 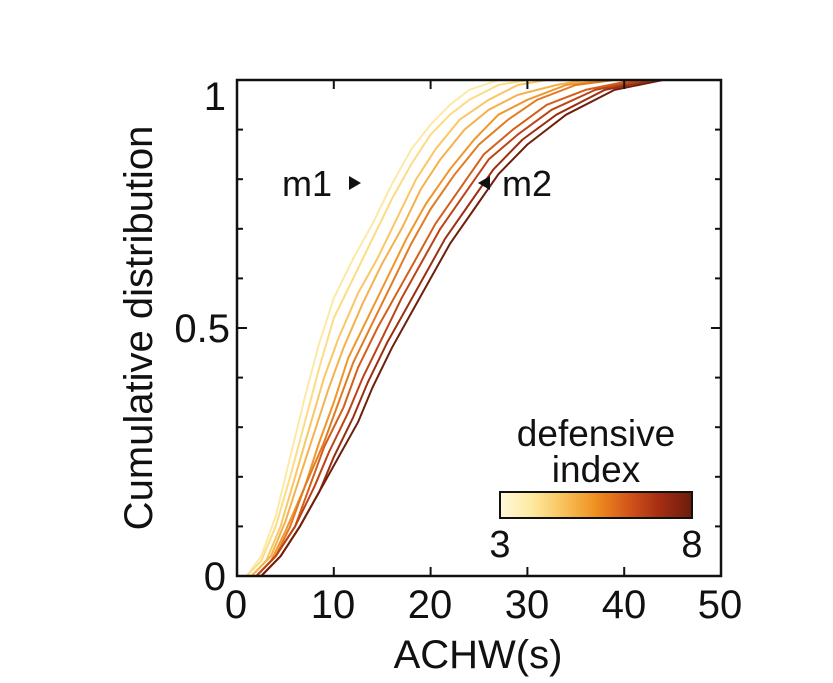 I want to click on annotation-label-m1: m1, so click(x=307, y=183).